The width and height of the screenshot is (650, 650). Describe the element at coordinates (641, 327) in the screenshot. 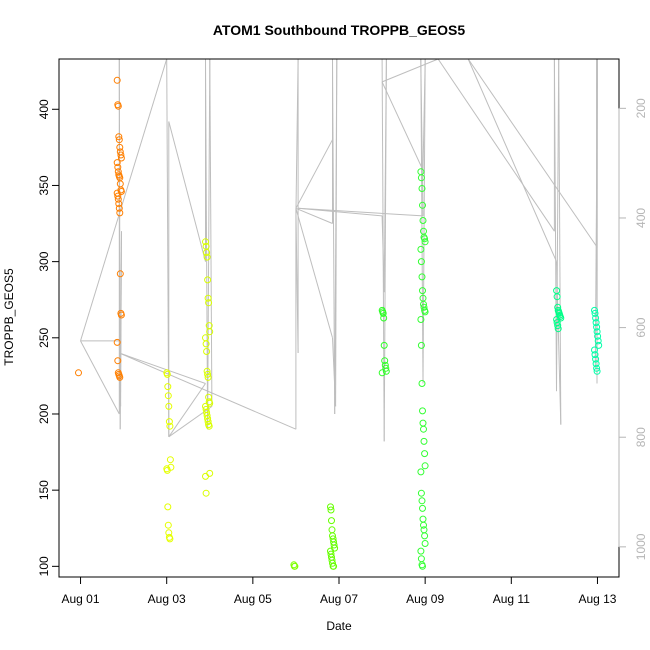

I see `right-tick-label: 600` at that location.